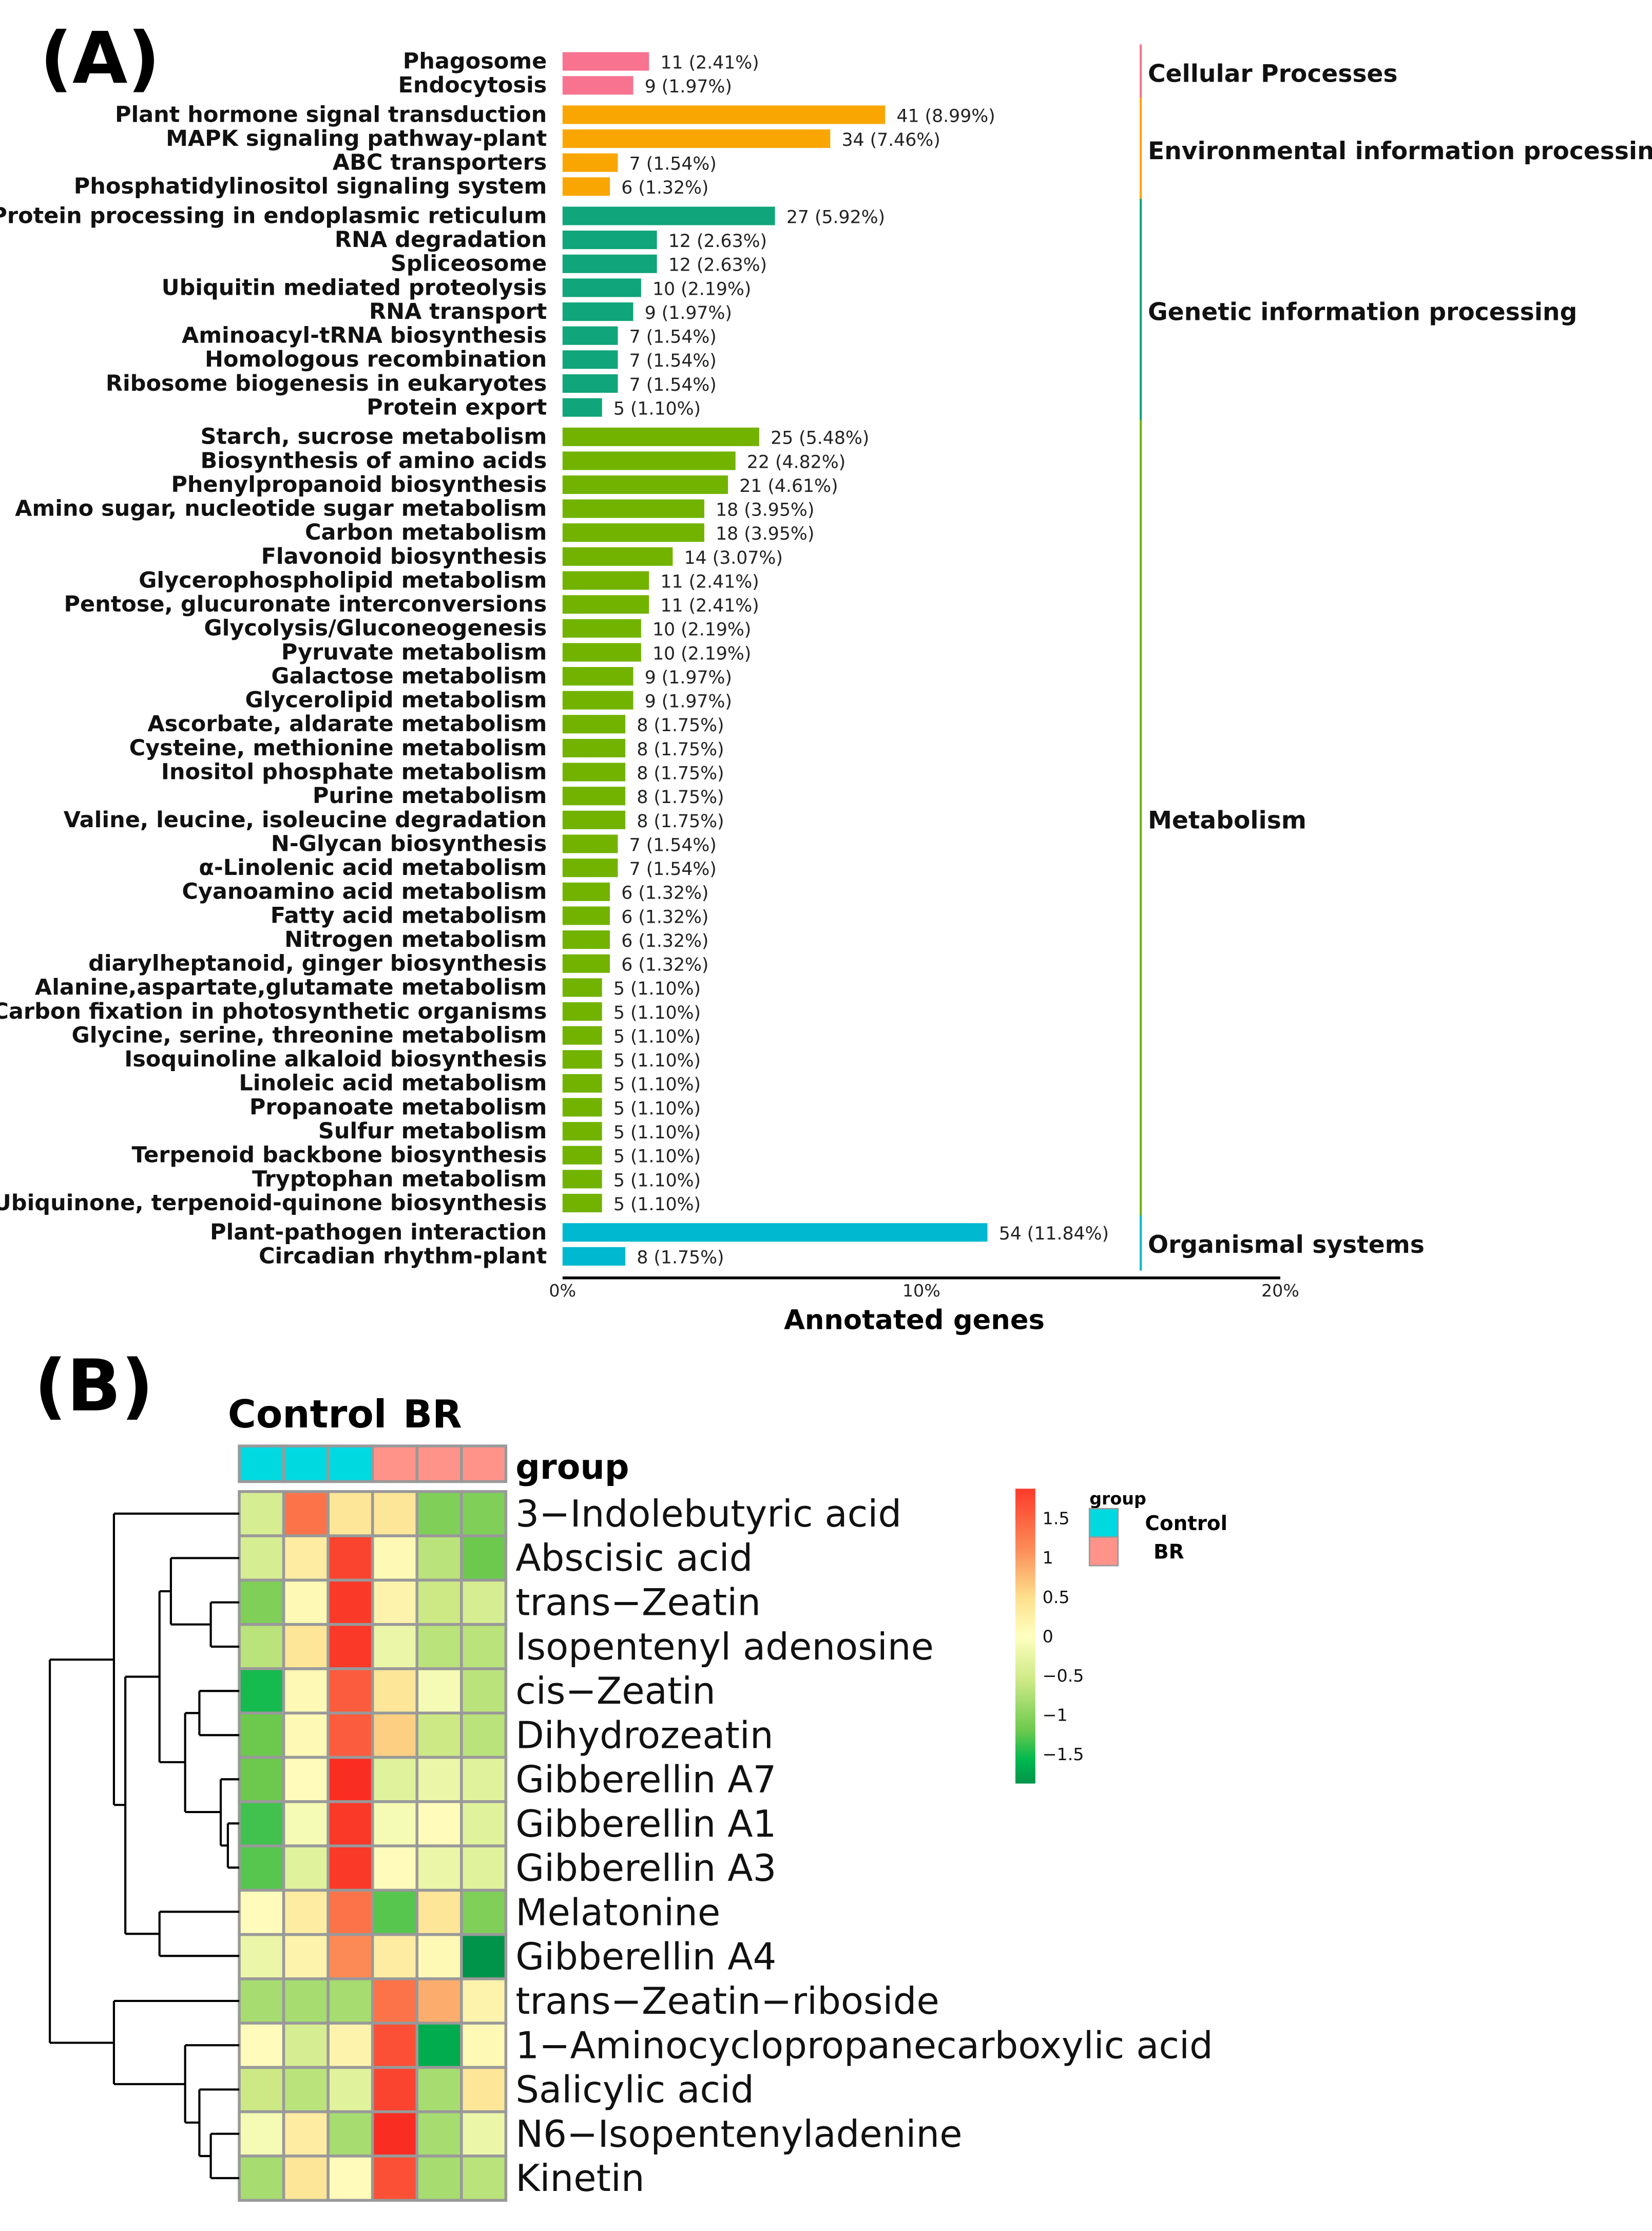 The width and height of the screenshot is (1652, 2231). I want to click on category-label: Inositol phosphate metabolism, so click(354, 772).